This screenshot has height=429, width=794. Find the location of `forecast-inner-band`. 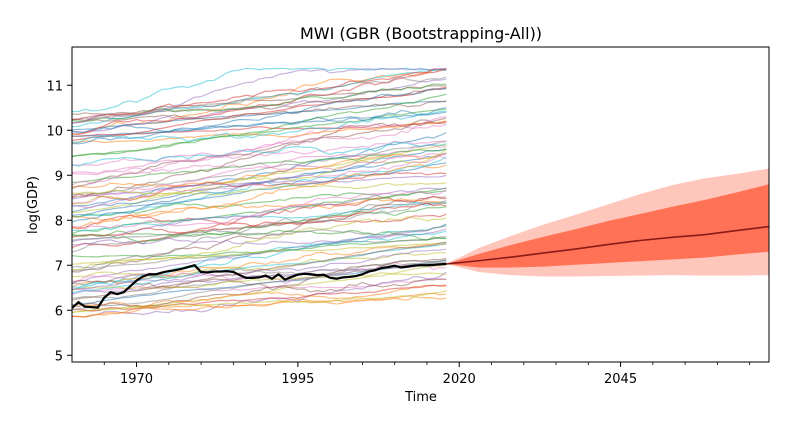

forecast-inner-band is located at coordinates (607, 226).